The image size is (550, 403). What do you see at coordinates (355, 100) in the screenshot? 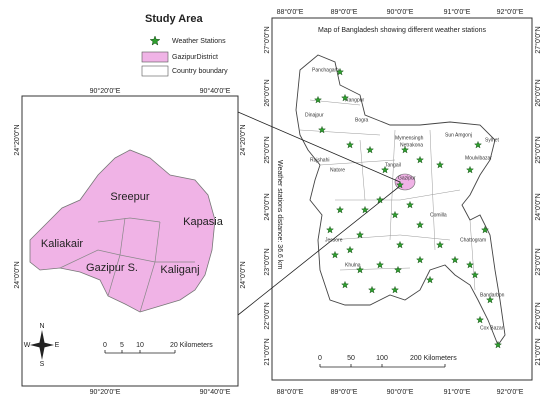
I see `place-label: Rangpur` at bounding box center [355, 100].